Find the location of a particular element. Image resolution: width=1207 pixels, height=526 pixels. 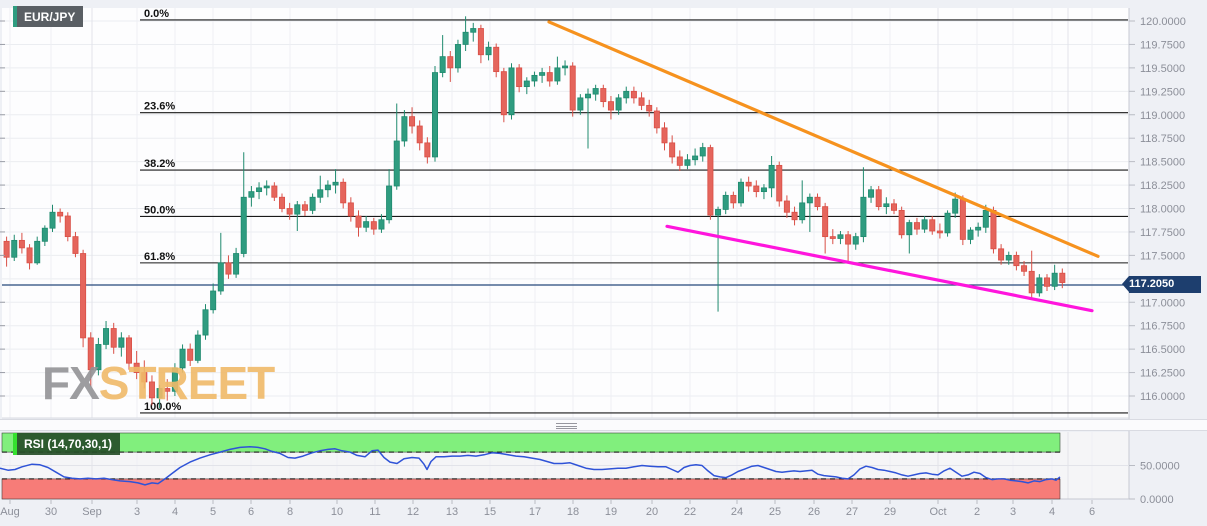

time-axis-label: 8 is located at coordinates (290, 512).